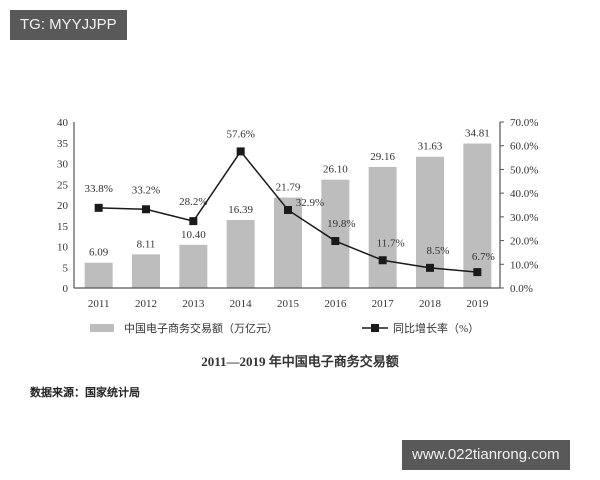 This screenshot has height=480, width=600. I want to click on right-tick: 50.0%, so click(524, 170).